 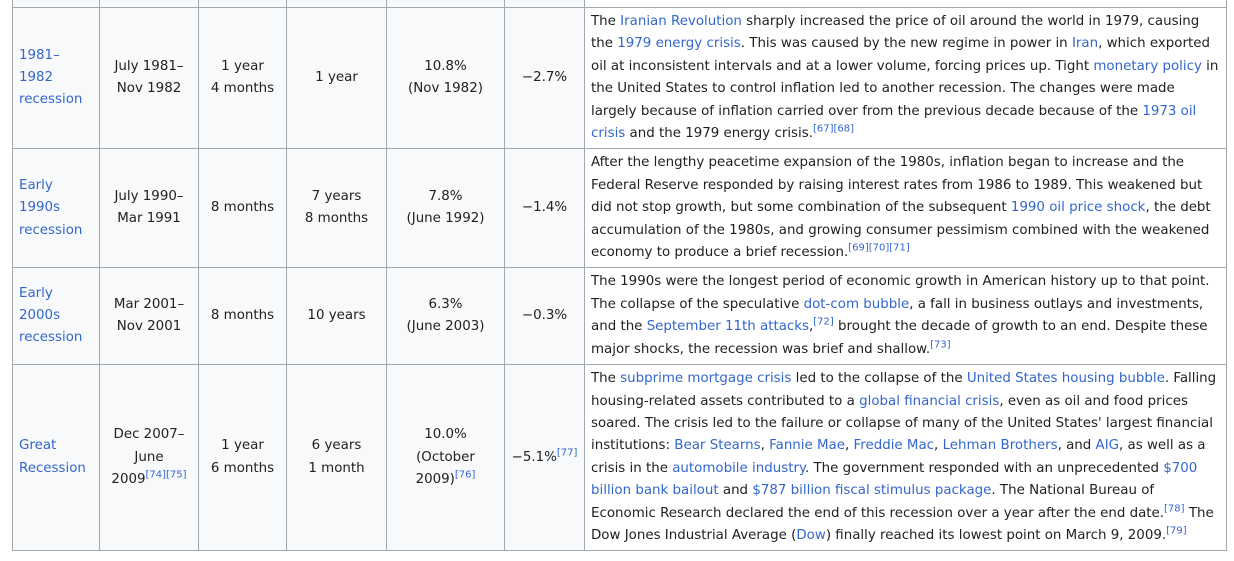 What do you see at coordinates (1174, 509) in the screenshot?
I see `reference: [78]` at bounding box center [1174, 509].